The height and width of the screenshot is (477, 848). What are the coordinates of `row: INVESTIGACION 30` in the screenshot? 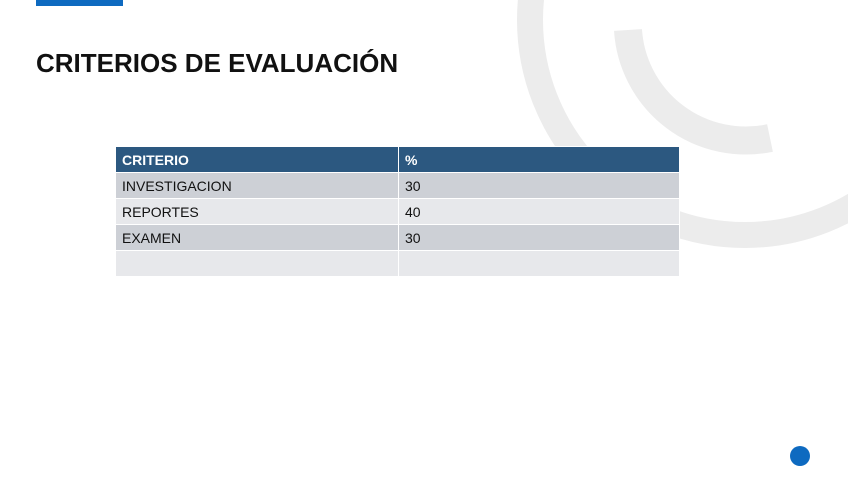 It's located at (397, 185).